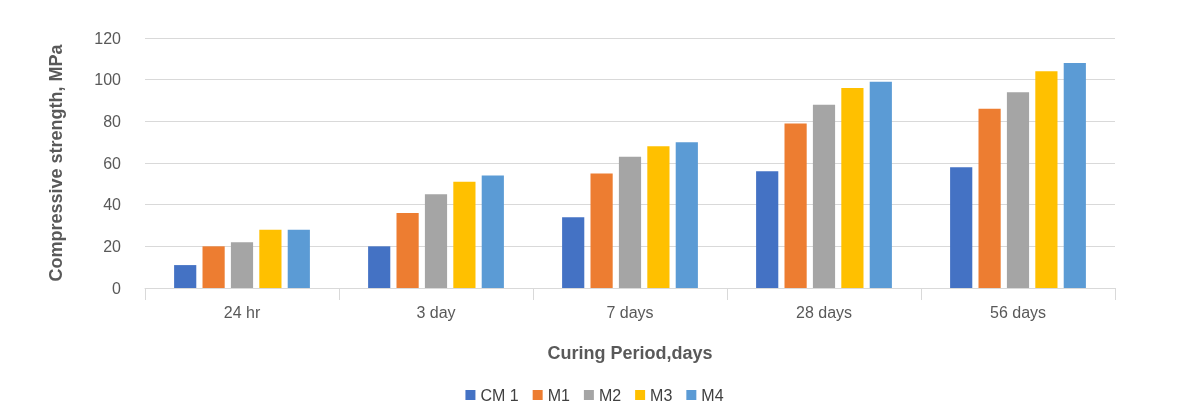 Image resolution: width=1189 pixels, height=416 pixels. Describe the element at coordinates (117, 288) in the screenshot. I see `y-tick-label: 0` at that location.